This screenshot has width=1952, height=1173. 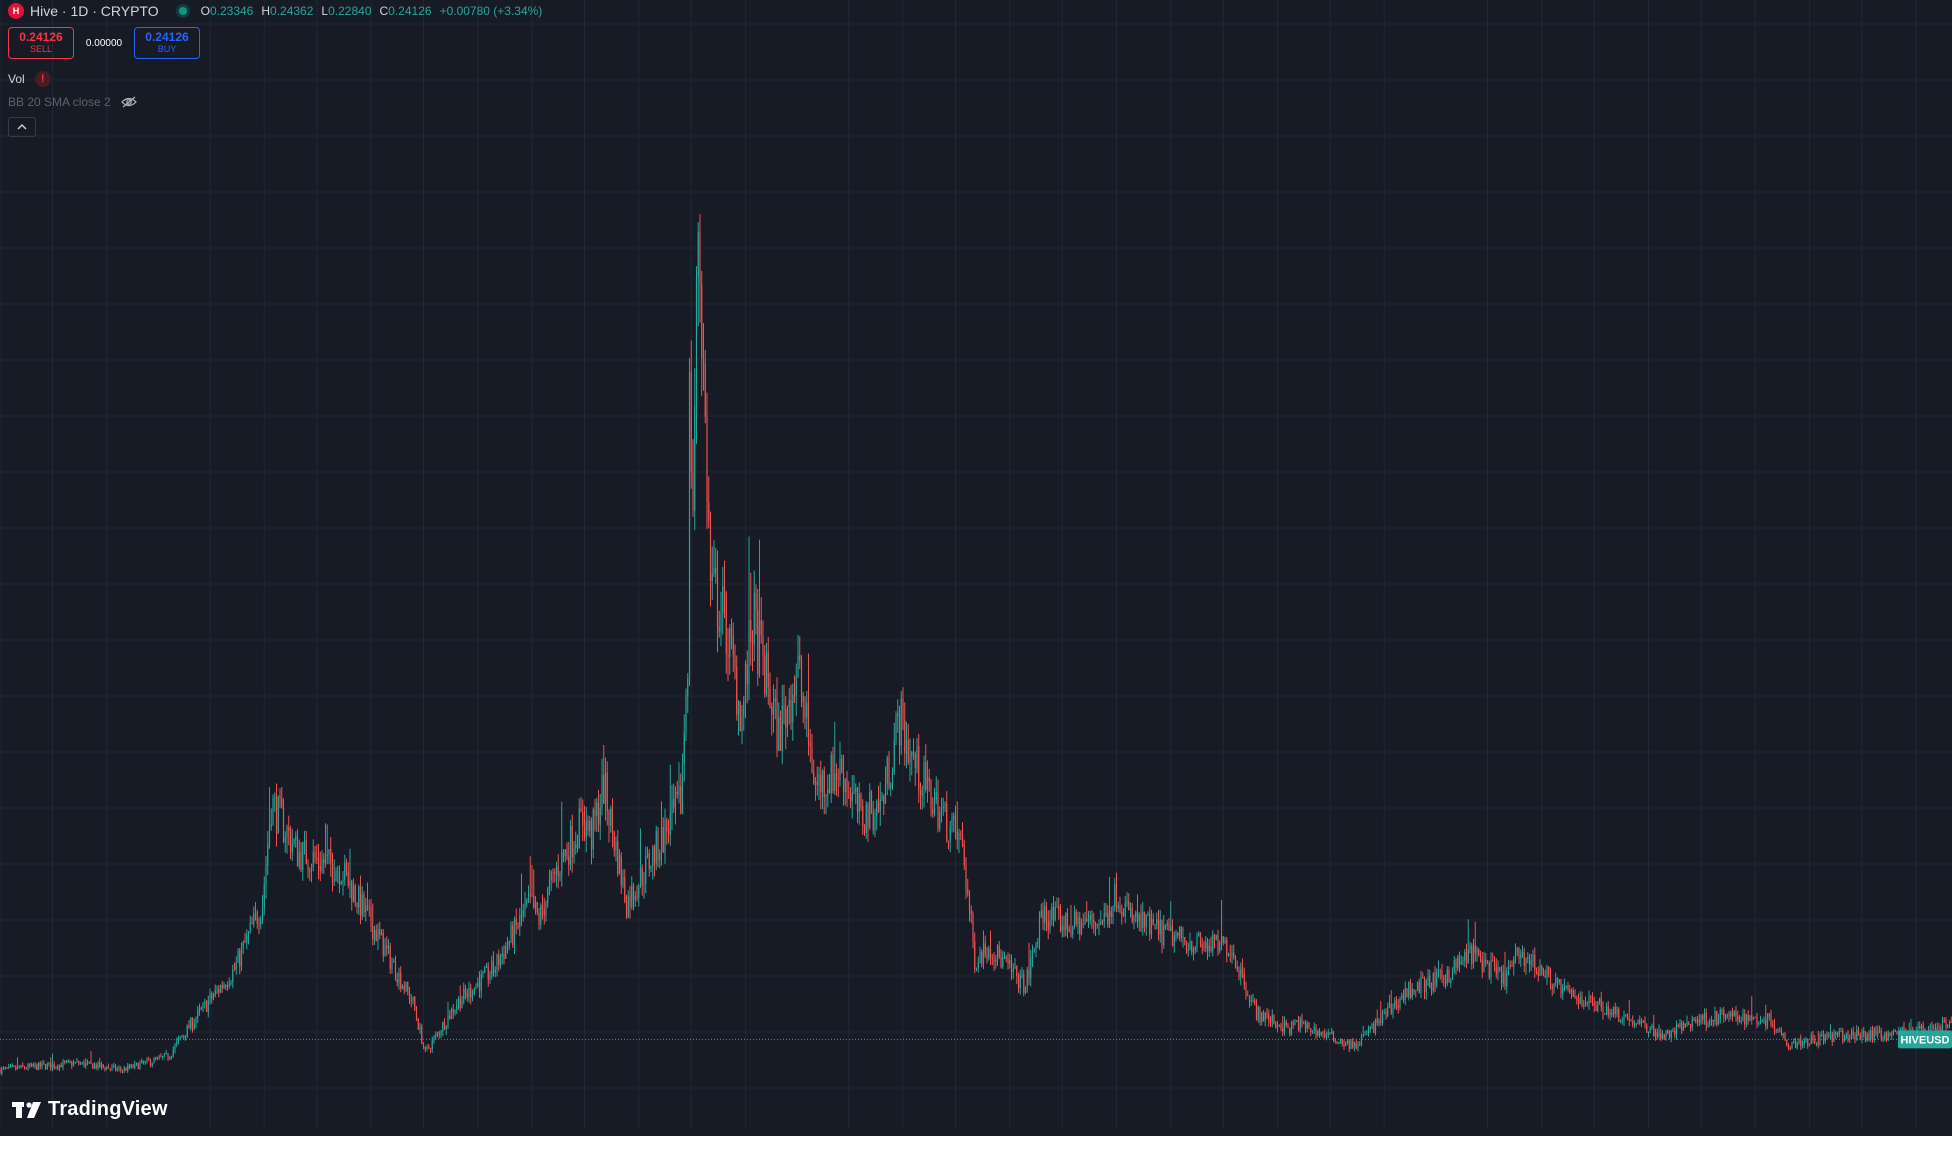 What do you see at coordinates (41, 43) in the screenshot?
I see `sell-button: 0.24126 SELL` at bounding box center [41, 43].